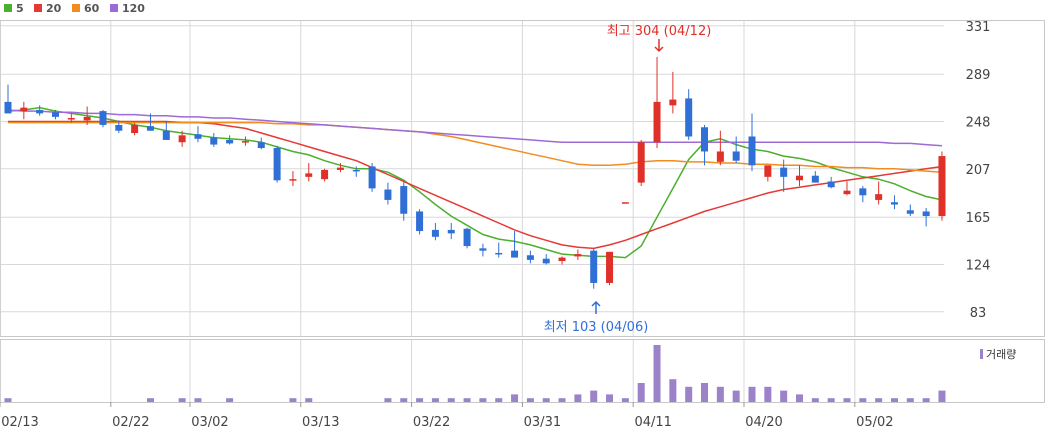  I want to click on y-tick-label-6: 83, so click(978, 313).